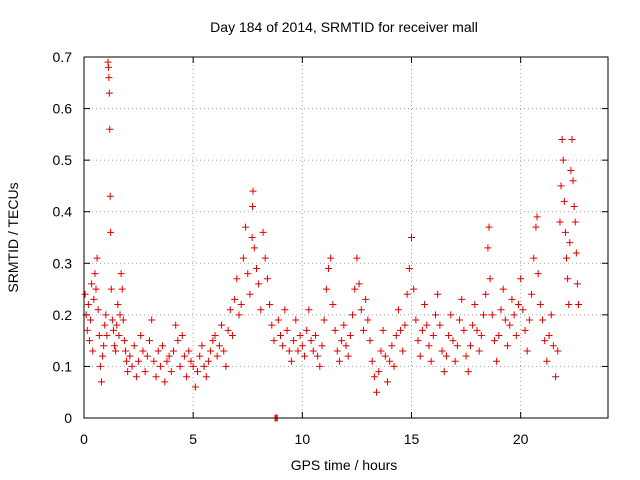  I want to click on x-tick-labels: 0 5 10 15 20, so click(304, 439).